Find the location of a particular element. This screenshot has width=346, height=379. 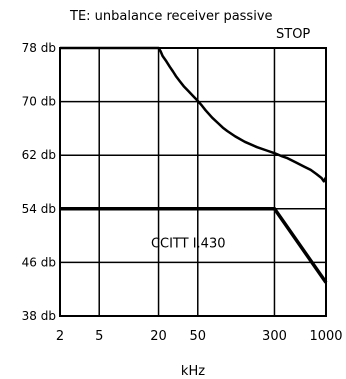

y-tick-labels: 78 db 70 db 62 db 54 db 46 db 38 db is located at coordinates (39, 182).